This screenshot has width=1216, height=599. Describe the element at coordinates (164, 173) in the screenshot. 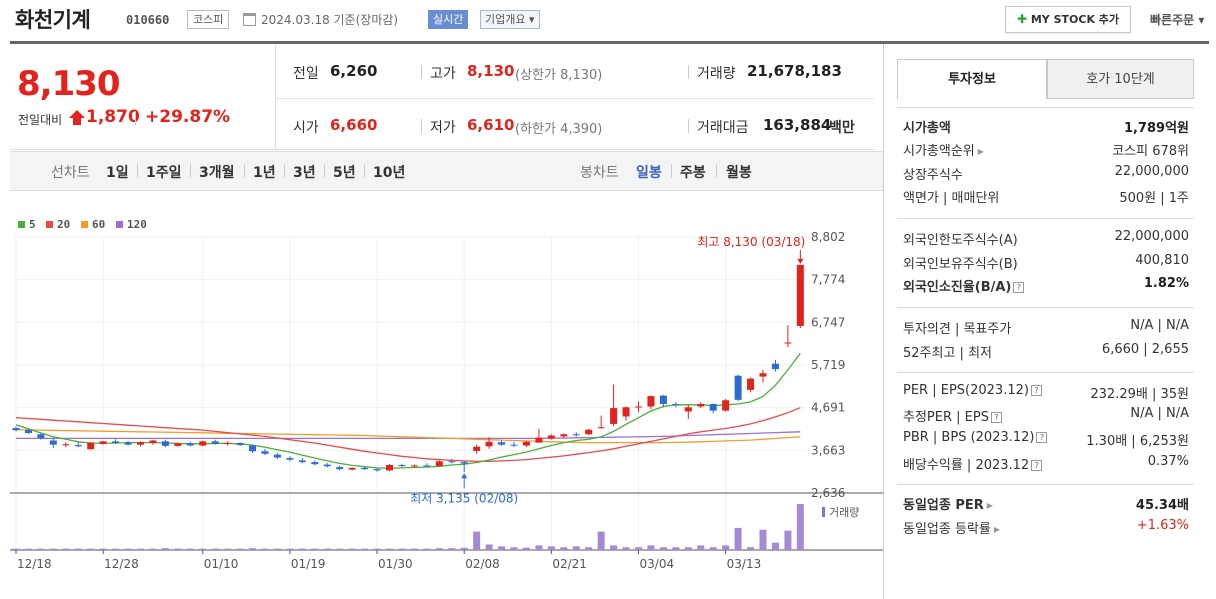

I see `period-1w: 1주일` at that location.